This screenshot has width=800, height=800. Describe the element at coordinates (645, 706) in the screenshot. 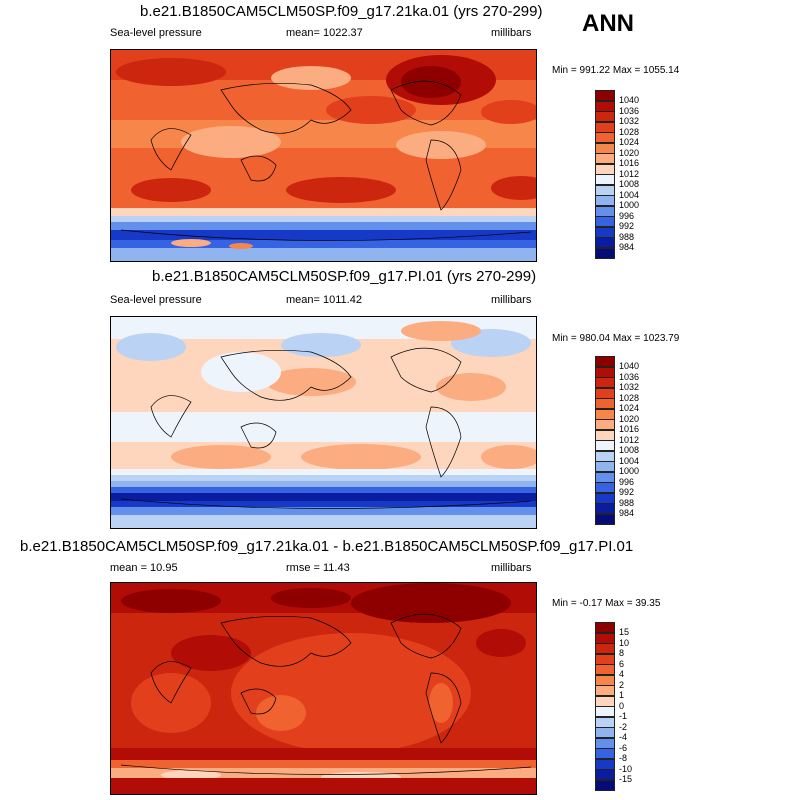

I see `panel-3-colorbar: 15 10 8 6 4 2 1 0 -1 -2 -4 -6 -8 -10 -15` at that location.